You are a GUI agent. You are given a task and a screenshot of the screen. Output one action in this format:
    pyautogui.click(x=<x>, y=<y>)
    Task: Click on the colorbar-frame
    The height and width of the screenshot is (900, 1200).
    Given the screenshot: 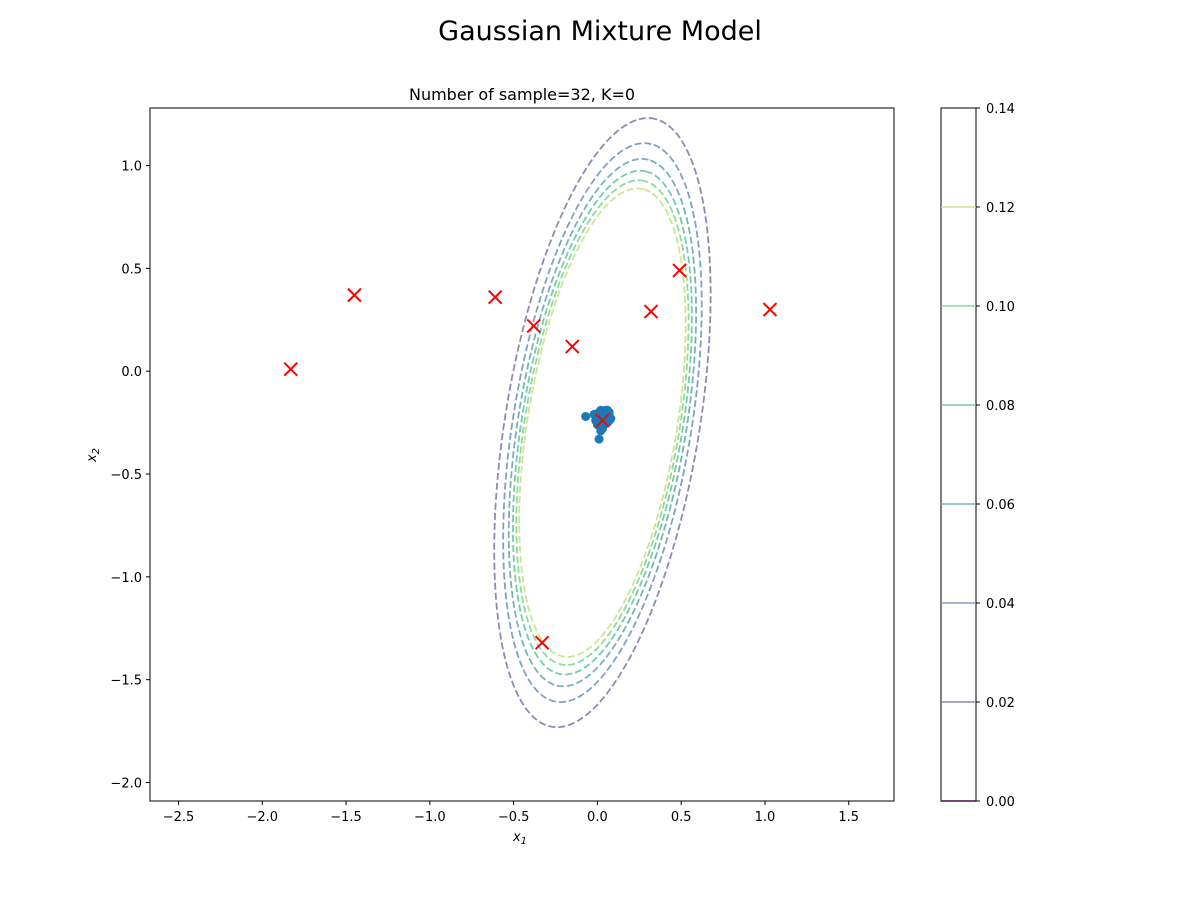 What is the action you would take?
    pyautogui.click(x=958, y=454)
    